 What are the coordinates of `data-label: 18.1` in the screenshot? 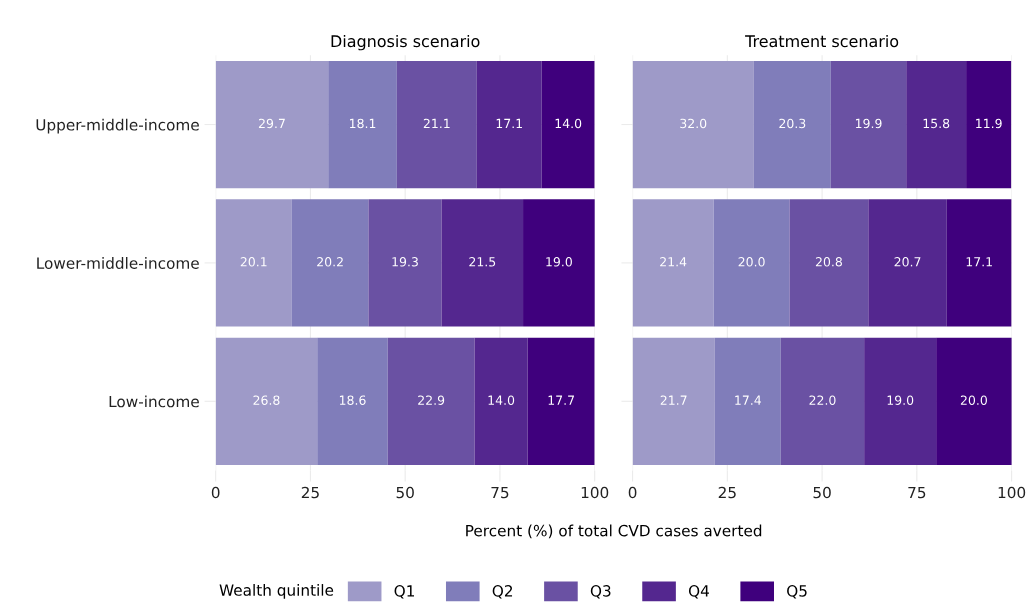 It's located at (362, 123).